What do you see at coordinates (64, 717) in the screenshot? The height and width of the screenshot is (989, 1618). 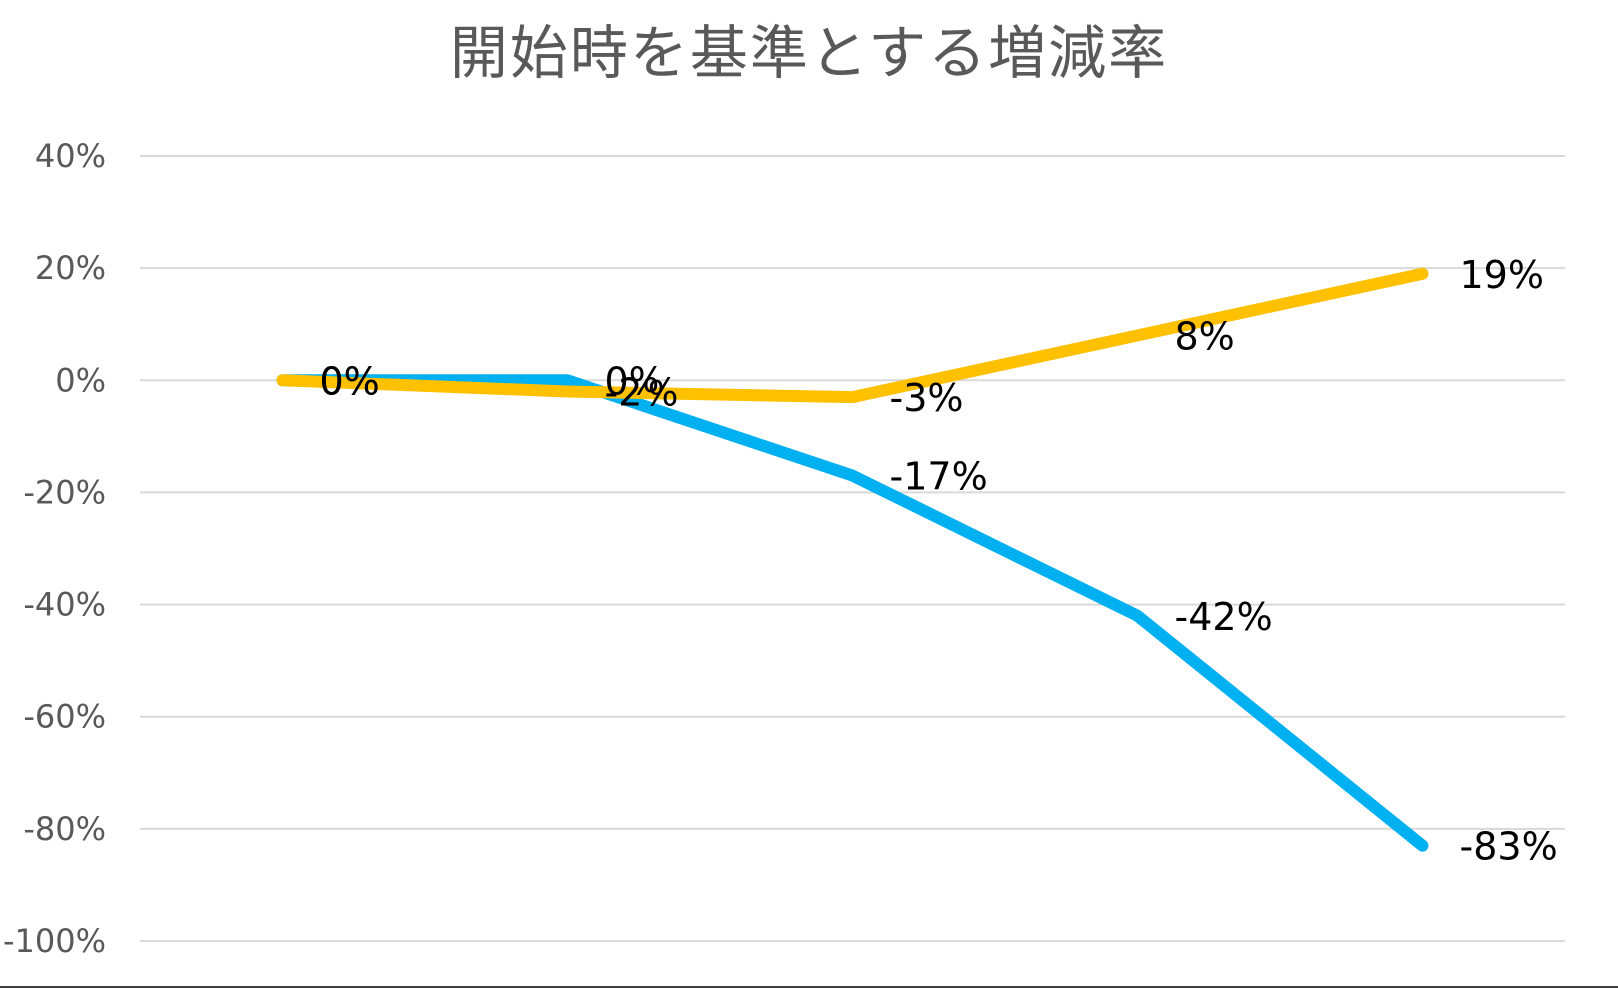 I see `y-tick-label: -60%` at bounding box center [64, 717].